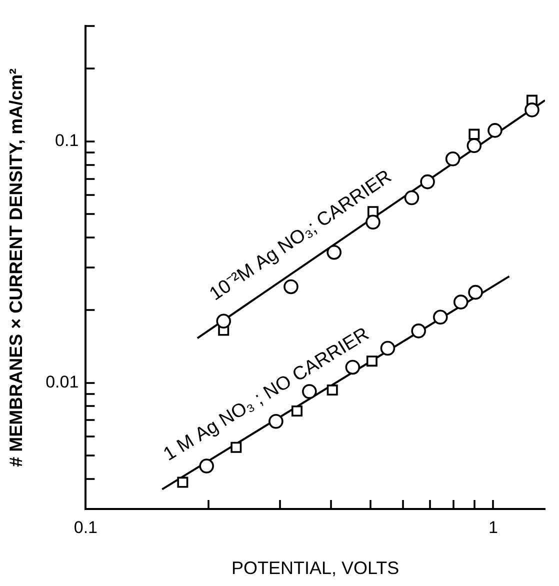 The height and width of the screenshot is (586, 559). Describe the element at coordinates (62, 382) in the screenshot. I see `y-tick-label: 0.01` at that location.